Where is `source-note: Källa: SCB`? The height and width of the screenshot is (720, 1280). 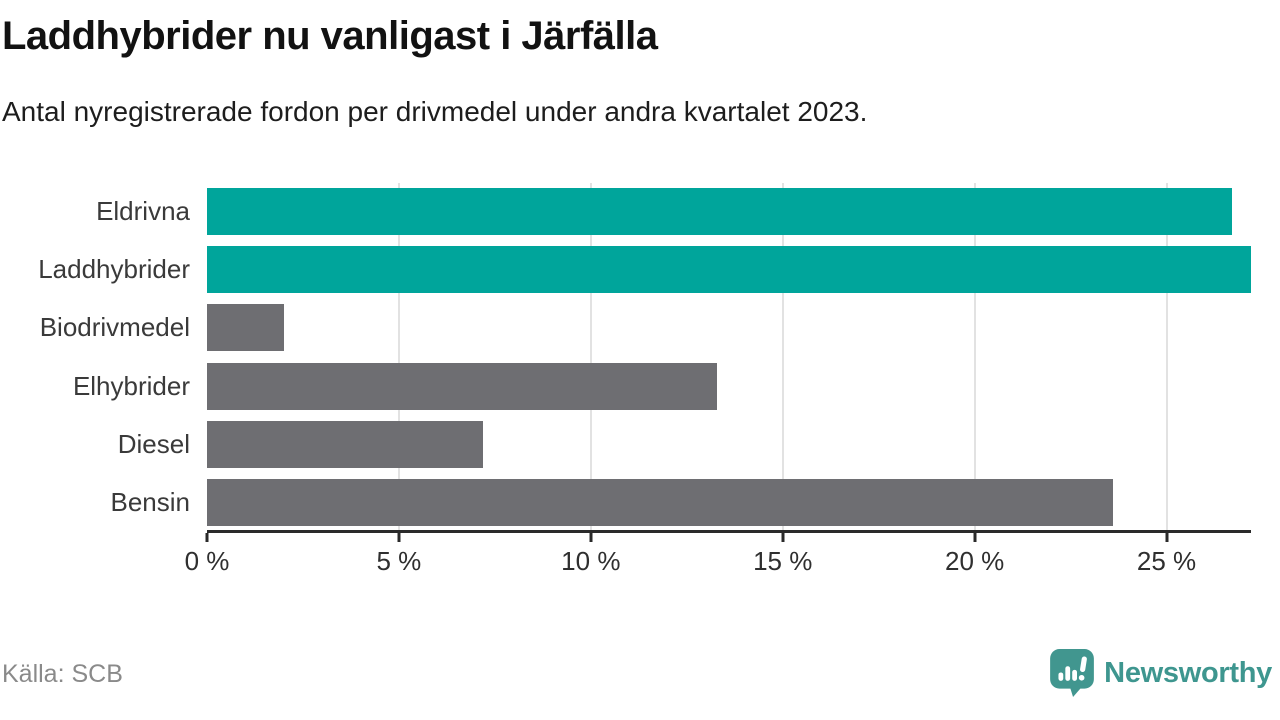
source-note: Källa: SCB is located at coordinates (62, 674).